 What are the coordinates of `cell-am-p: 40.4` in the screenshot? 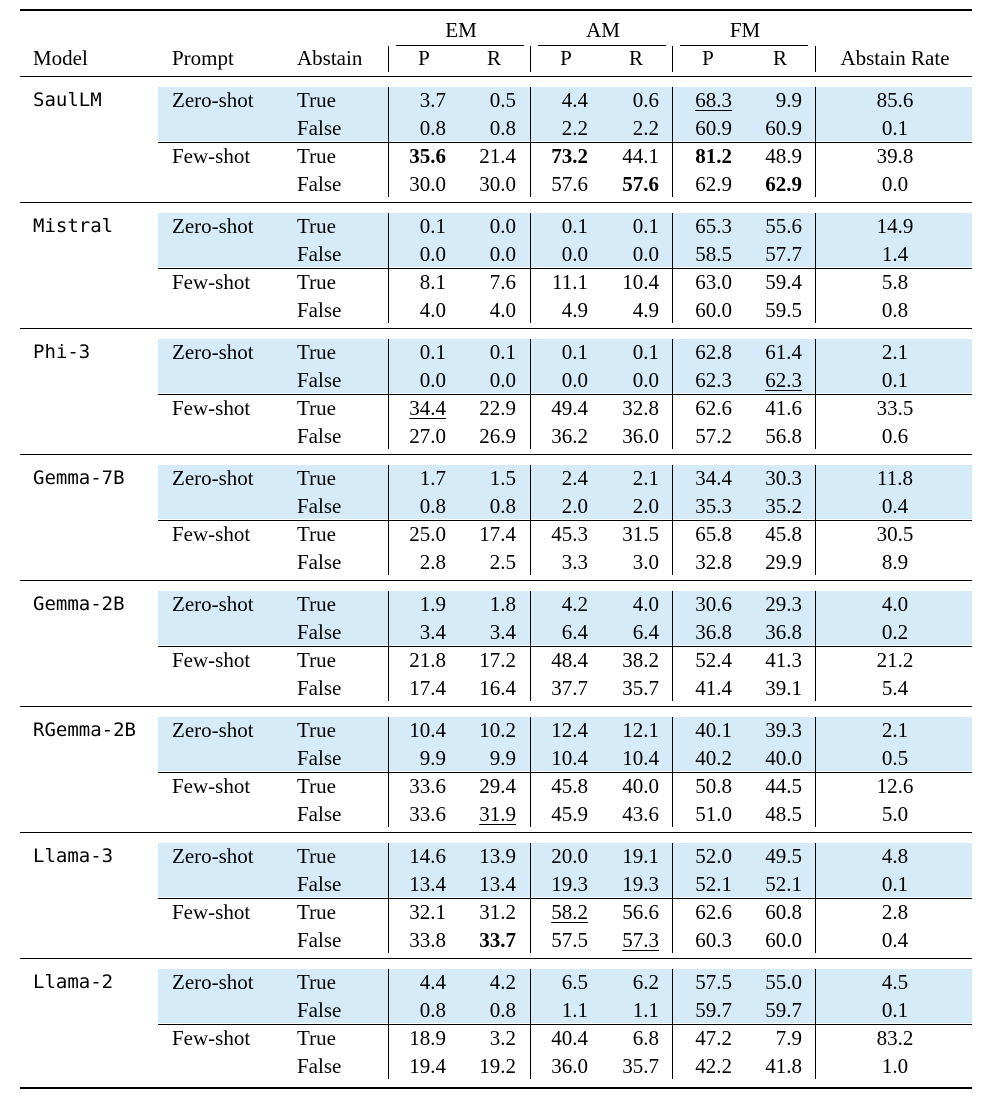 It's located at (569, 1038).